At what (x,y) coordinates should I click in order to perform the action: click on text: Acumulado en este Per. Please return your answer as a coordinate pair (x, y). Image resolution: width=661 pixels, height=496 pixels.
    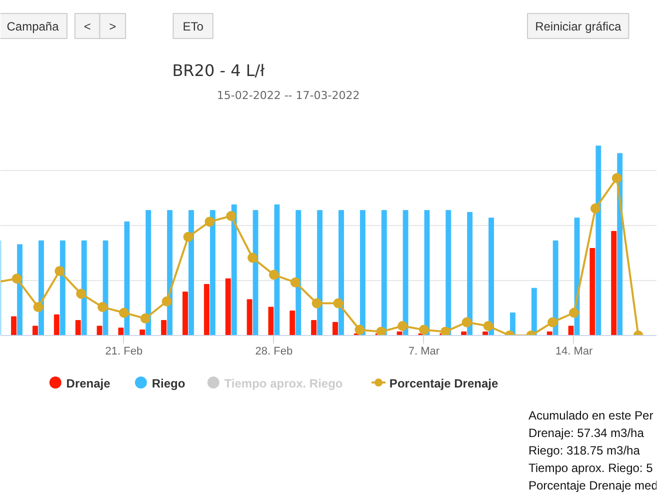
    Looking at the image, I should click on (591, 415).